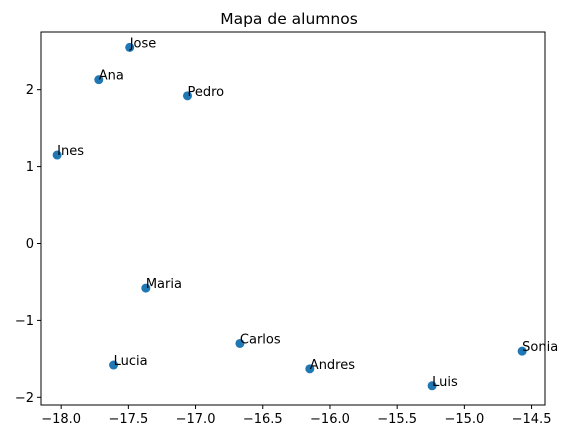 This screenshot has width=562, height=435. Describe the element at coordinates (260, 339) in the screenshot. I see `point-label: Carlos` at that location.